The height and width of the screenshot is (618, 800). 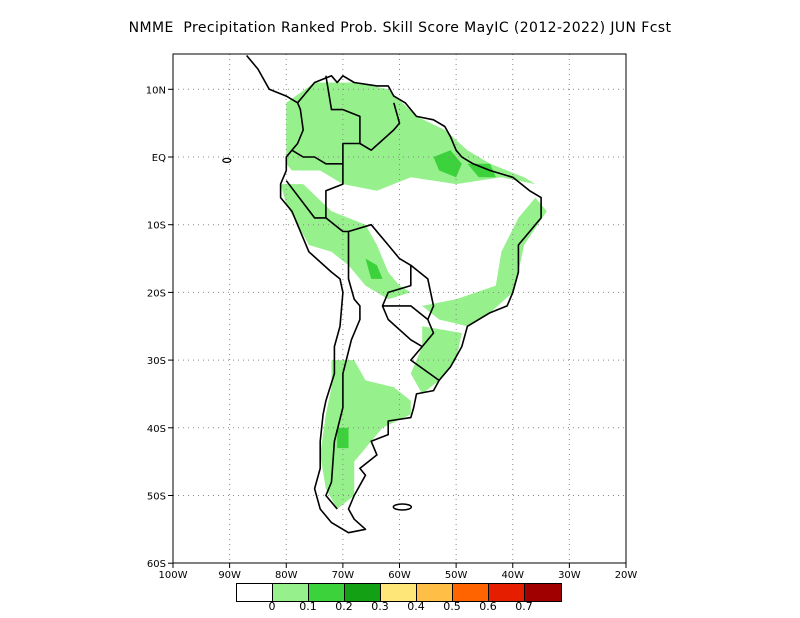 I want to click on color-legend-labels: 0 0.1 0.2 0.3 0.4 0.5 0.6 0.7, so click(x=400, y=607).